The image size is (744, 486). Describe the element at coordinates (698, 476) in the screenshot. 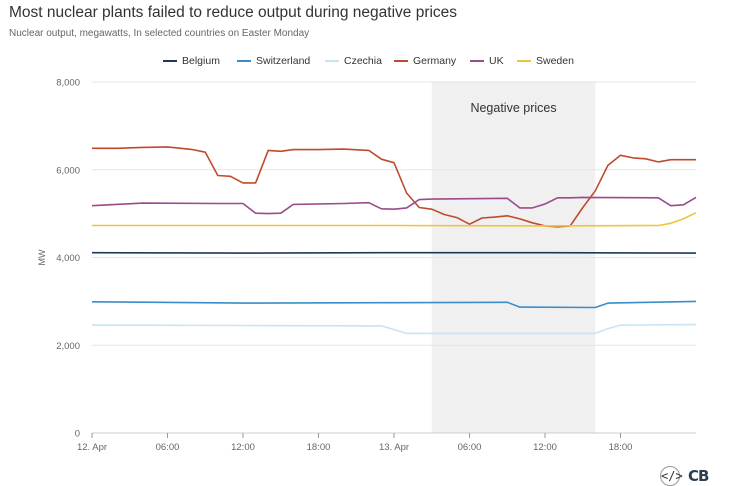

I see `carbon-brief-logo: CB` at that location.